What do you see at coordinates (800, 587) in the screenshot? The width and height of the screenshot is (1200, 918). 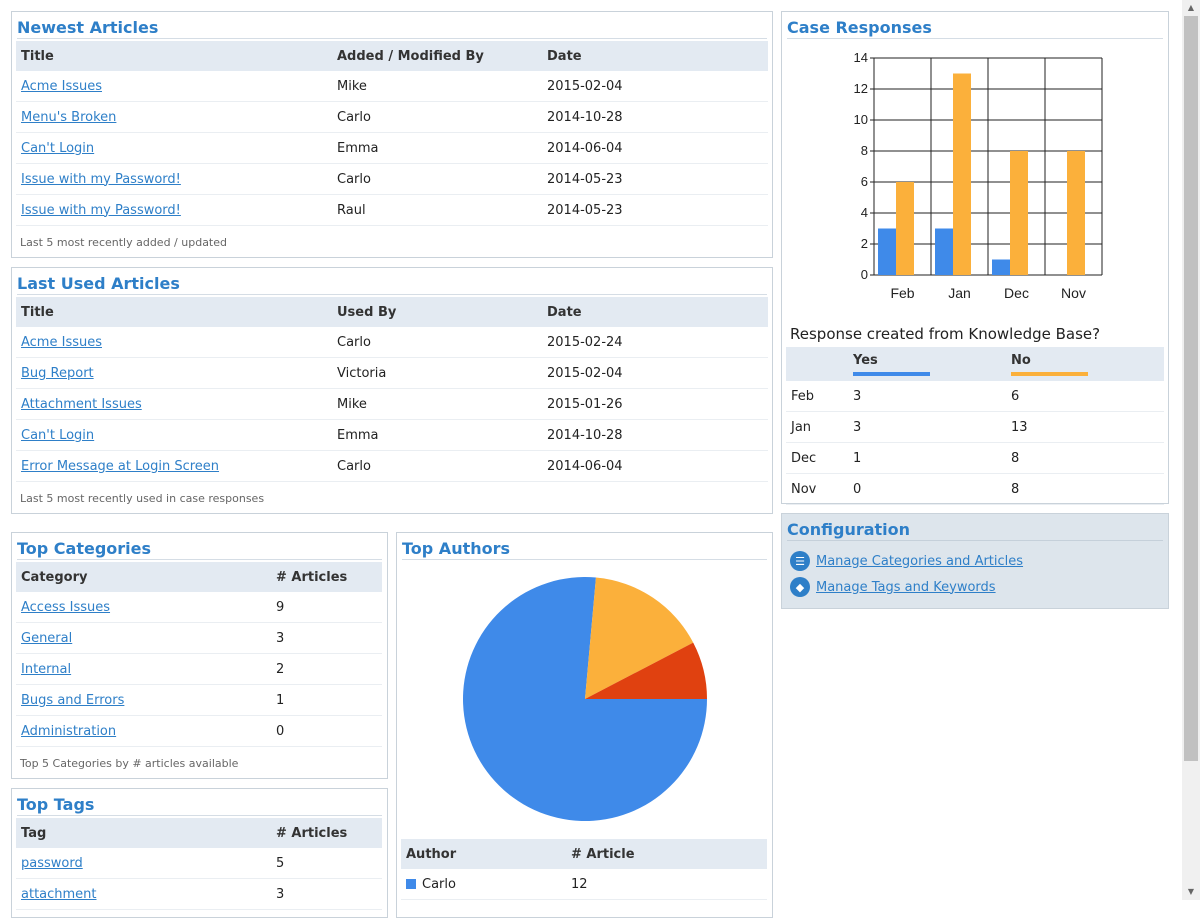 I see `tag-icon: ◆` at bounding box center [800, 587].